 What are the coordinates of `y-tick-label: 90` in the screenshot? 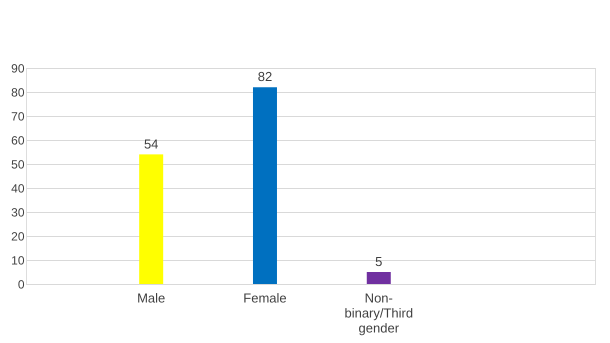 It's located at (18, 69).